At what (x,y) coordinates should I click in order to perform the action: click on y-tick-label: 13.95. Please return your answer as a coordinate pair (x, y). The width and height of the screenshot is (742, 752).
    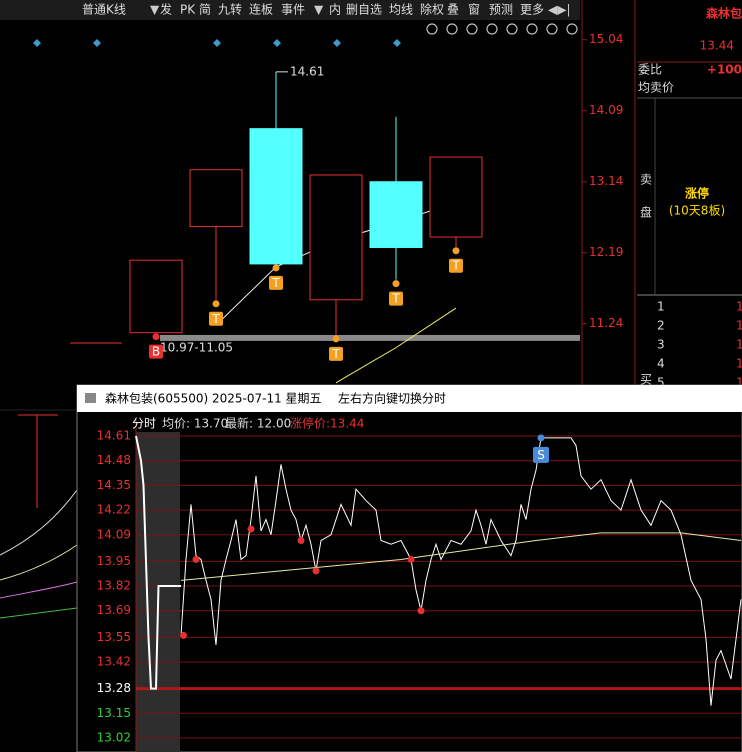
    Looking at the image, I should click on (114, 561).